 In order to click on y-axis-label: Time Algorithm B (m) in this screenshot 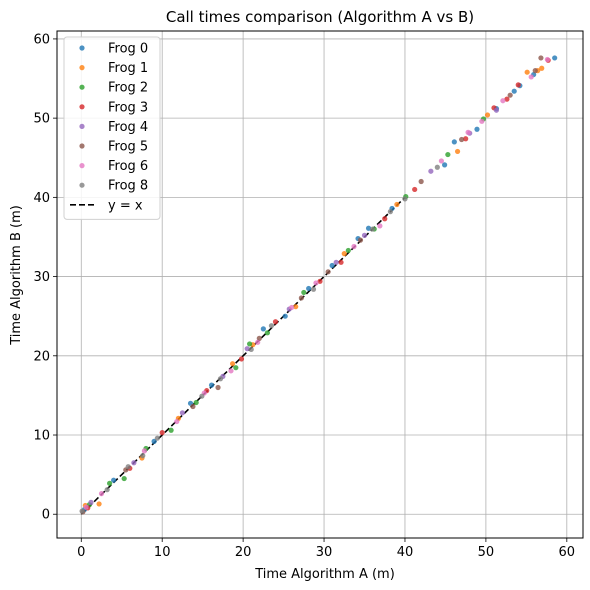, I will do `click(16, 275)`.